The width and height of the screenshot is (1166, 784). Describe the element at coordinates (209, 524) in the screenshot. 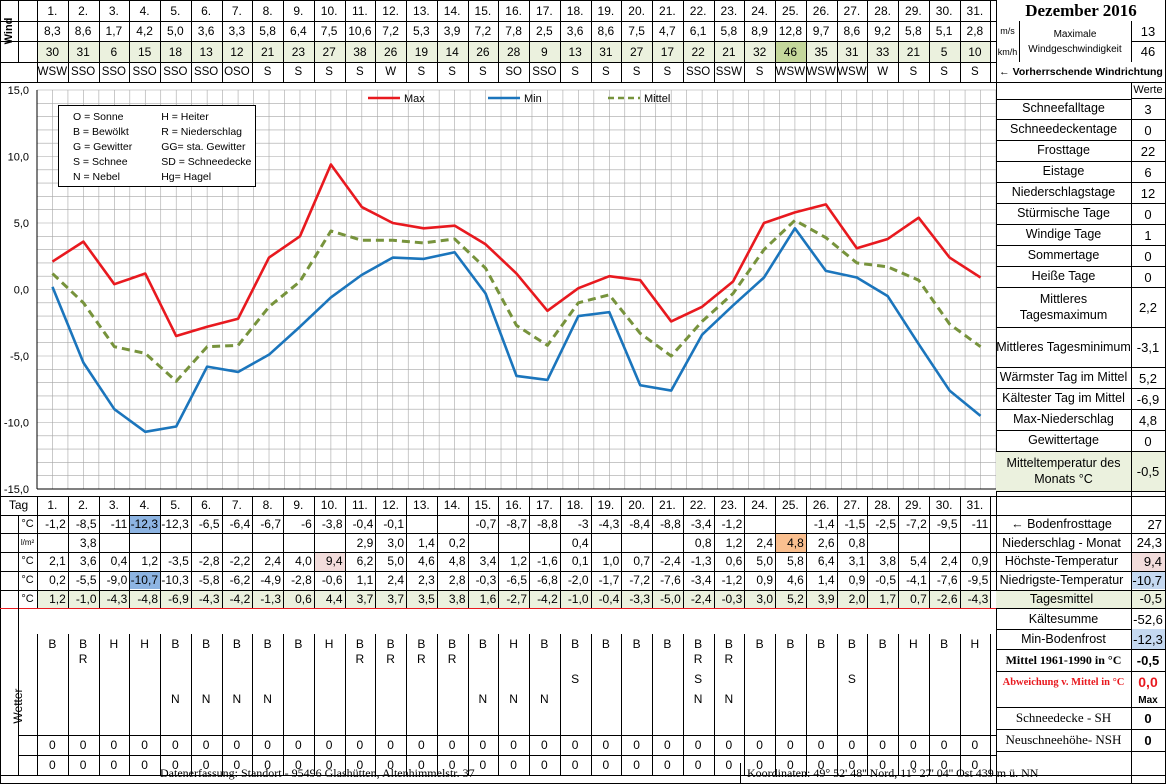

I see `table-cell: -6,5` at that location.